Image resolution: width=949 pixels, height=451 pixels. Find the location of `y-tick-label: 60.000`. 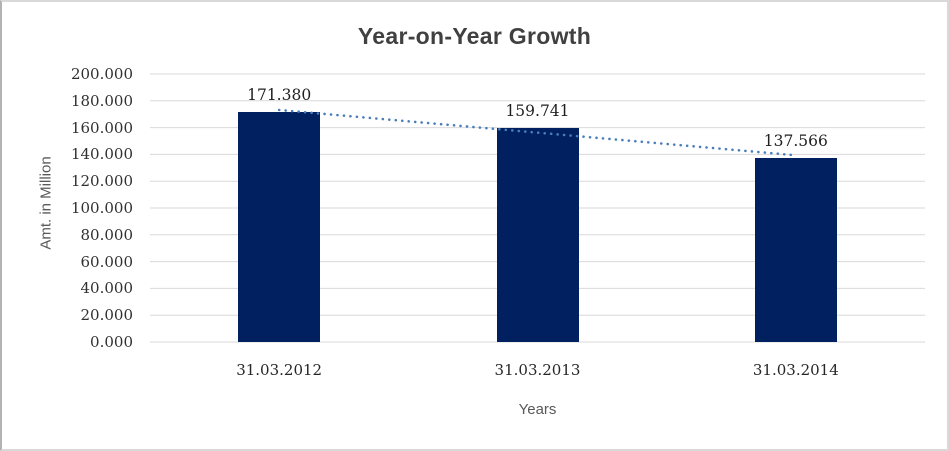

y-tick-label: 60.000 is located at coordinates (107, 261).